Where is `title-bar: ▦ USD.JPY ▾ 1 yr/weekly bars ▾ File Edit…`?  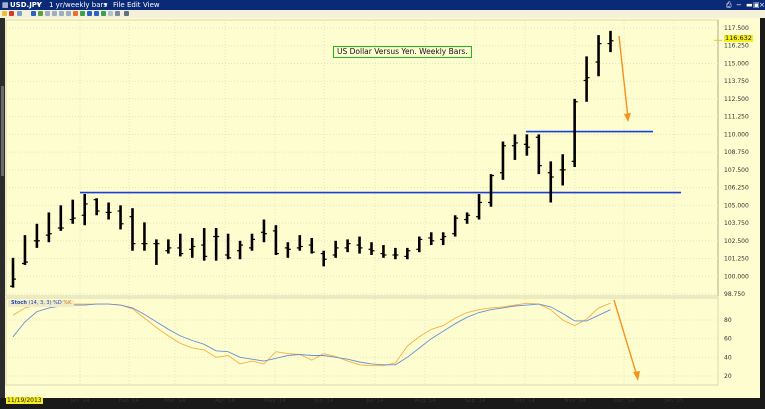 title-bar: ▦ USD.JPY ▾ 1 yr/weekly bars ▾ File Edit… is located at coordinates (382, 5).